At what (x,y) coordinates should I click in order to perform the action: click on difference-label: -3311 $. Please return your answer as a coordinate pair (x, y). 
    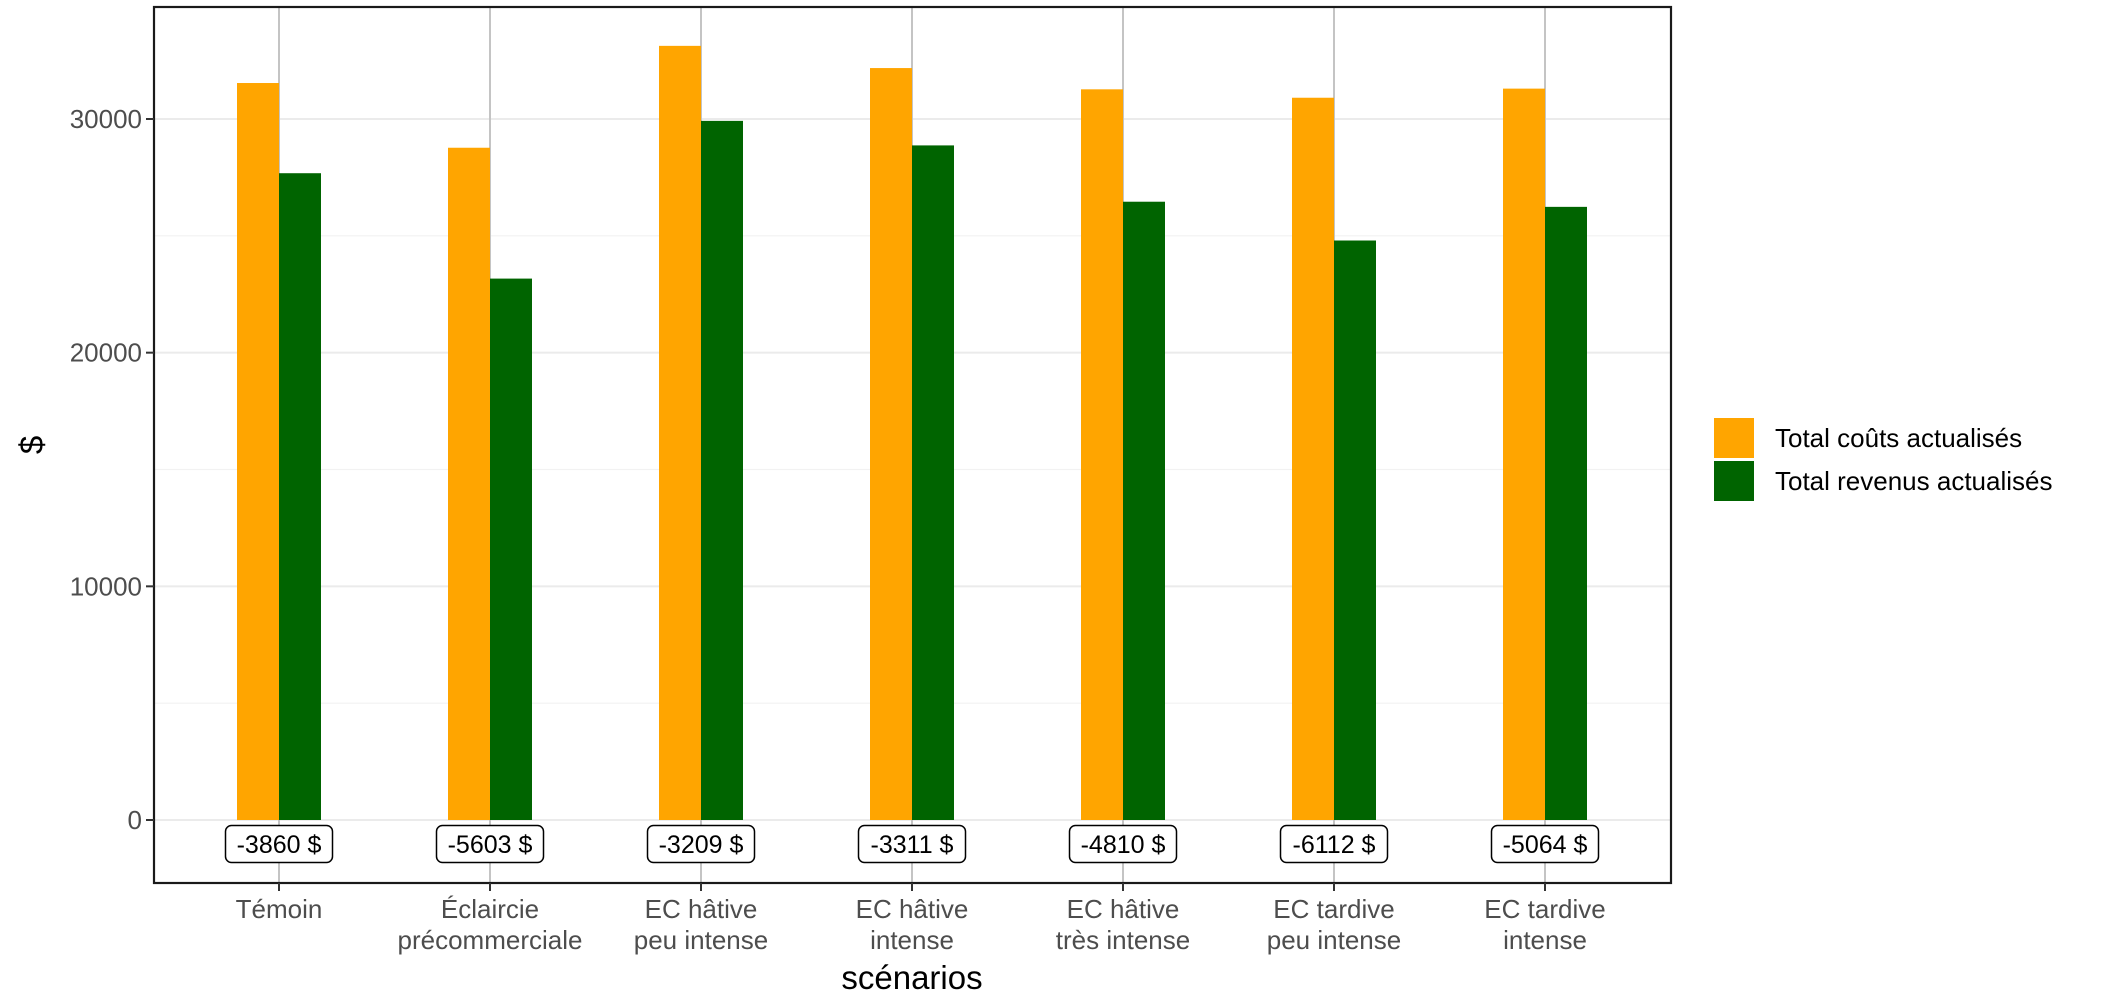
    Looking at the image, I should click on (912, 845).